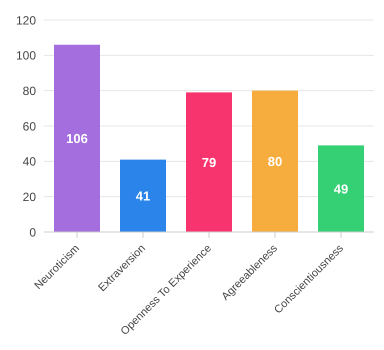 This screenshot has height=350, width=384. I want to click on data-label: 49, so click(341, 188).